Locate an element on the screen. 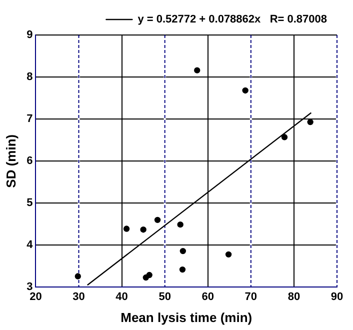 The image size is (353, 330). x-tick-label: 90 is located at coordinates (337, 296).